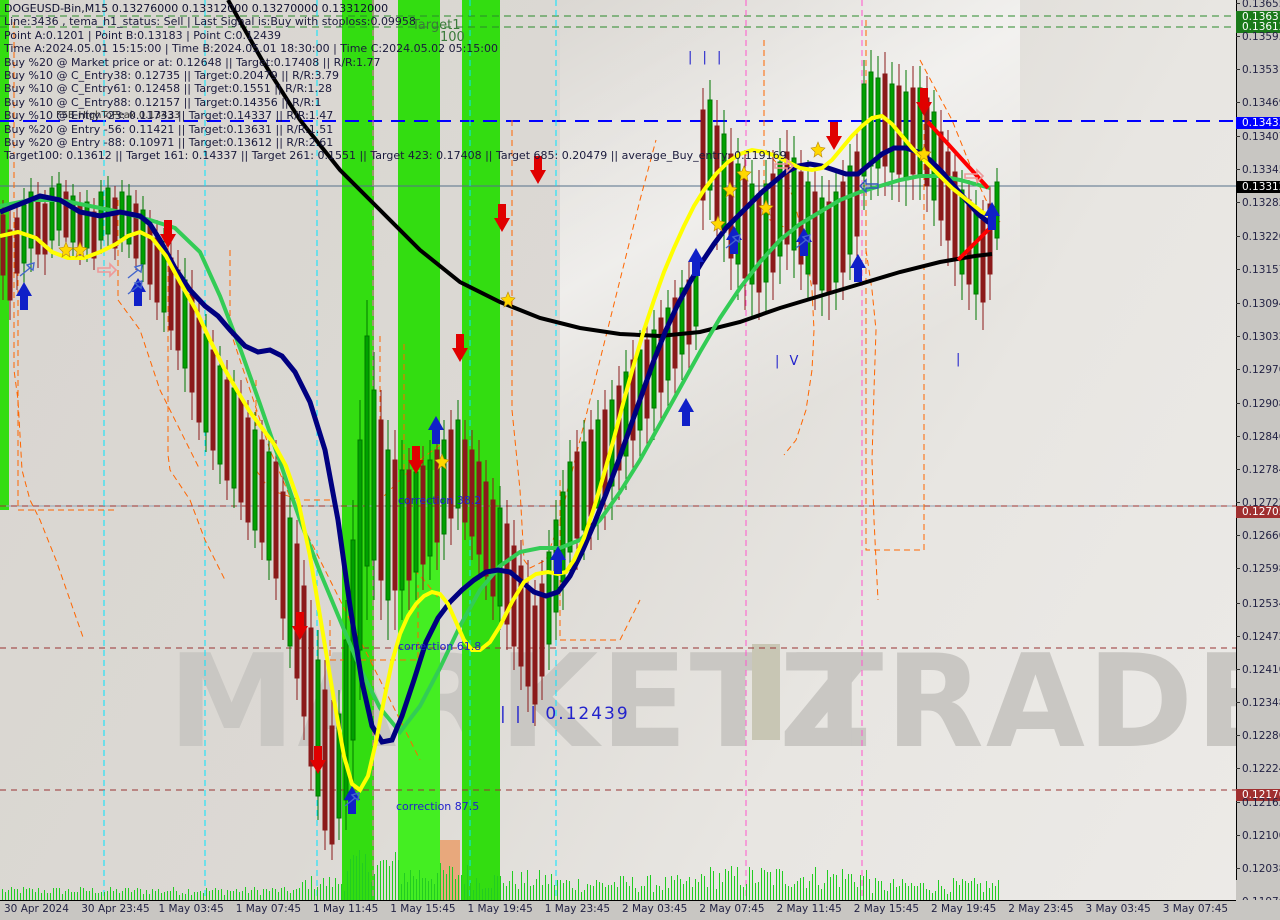 The image size is (1280, 920). Describe the element at coordinates (1258, 637) in the screenshot. I see `price-tick: 0.12472` at that location.